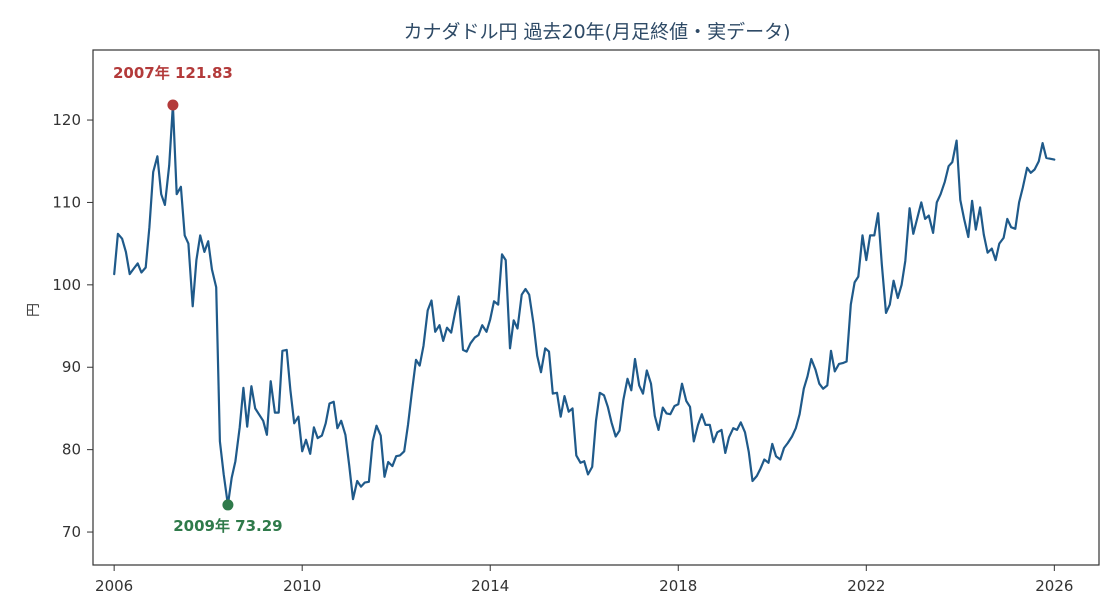 The width and height of the screenshot is (1120, 616). I want to click on y-axis-label: 円, so click(34, 310).